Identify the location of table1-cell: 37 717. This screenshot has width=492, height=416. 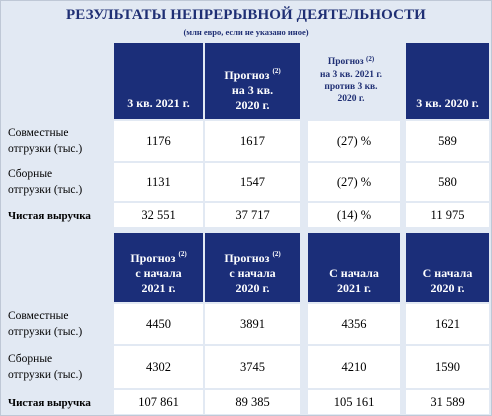
(252, 215).